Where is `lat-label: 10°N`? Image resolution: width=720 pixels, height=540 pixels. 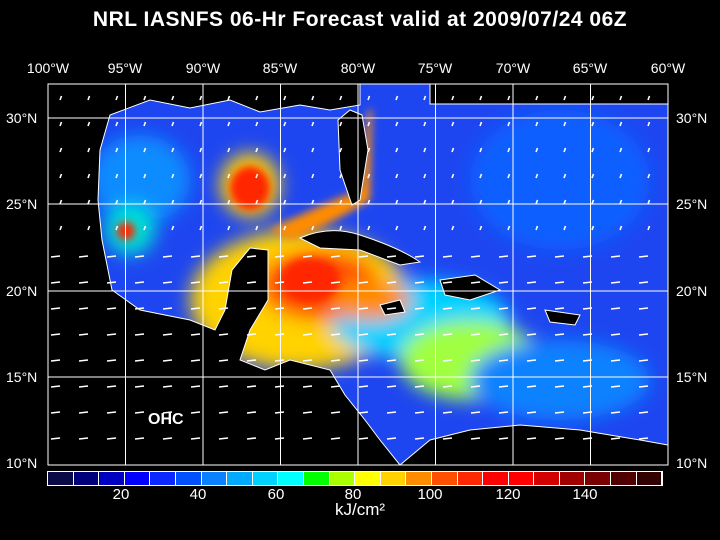 lat-label: 10°N is located at coordinates (22, 463).